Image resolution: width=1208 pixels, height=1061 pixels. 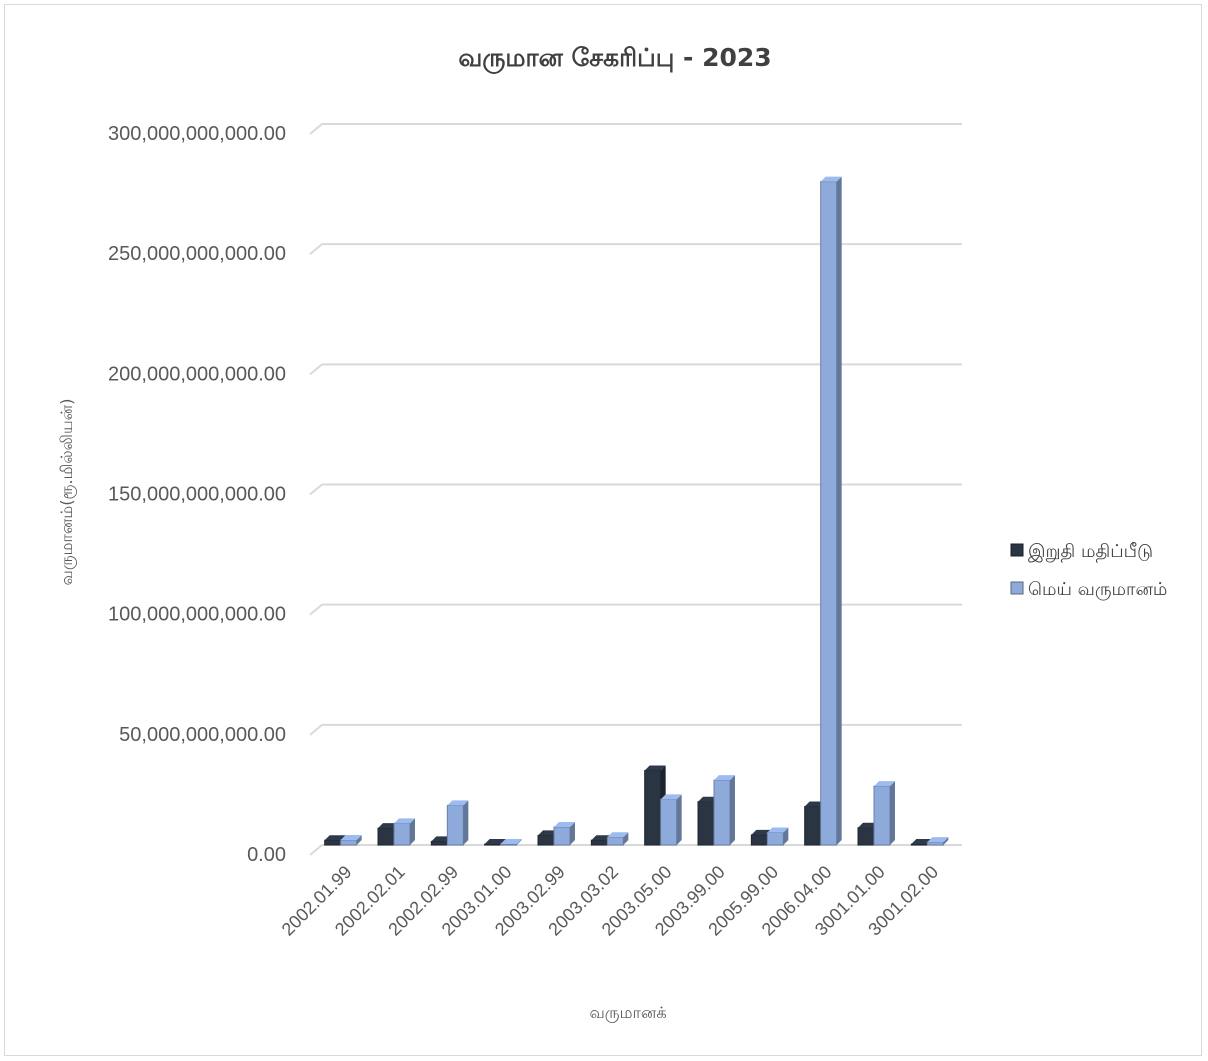 I want to click on y-tick-label: 100,000,000,000.00, so click(x=197, y=615).